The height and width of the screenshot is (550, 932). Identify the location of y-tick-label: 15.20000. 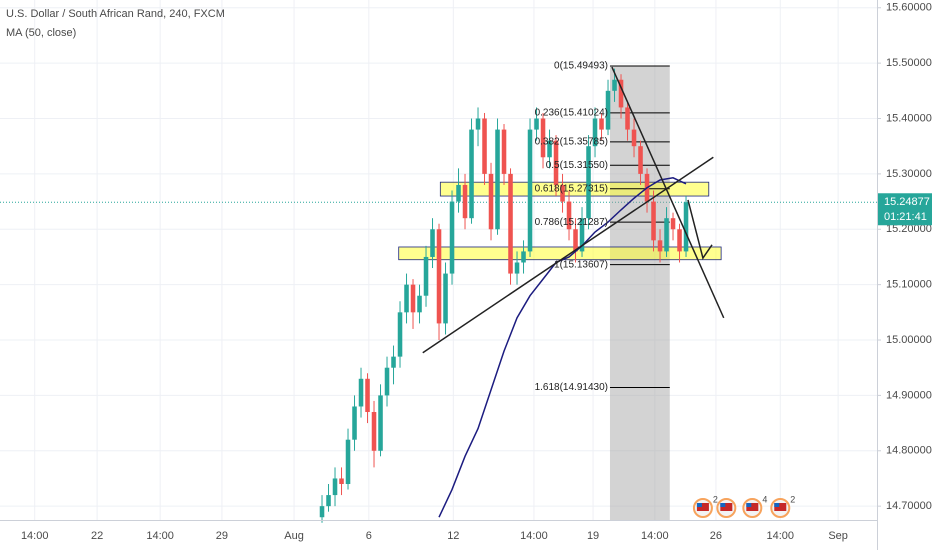
(909, 229).